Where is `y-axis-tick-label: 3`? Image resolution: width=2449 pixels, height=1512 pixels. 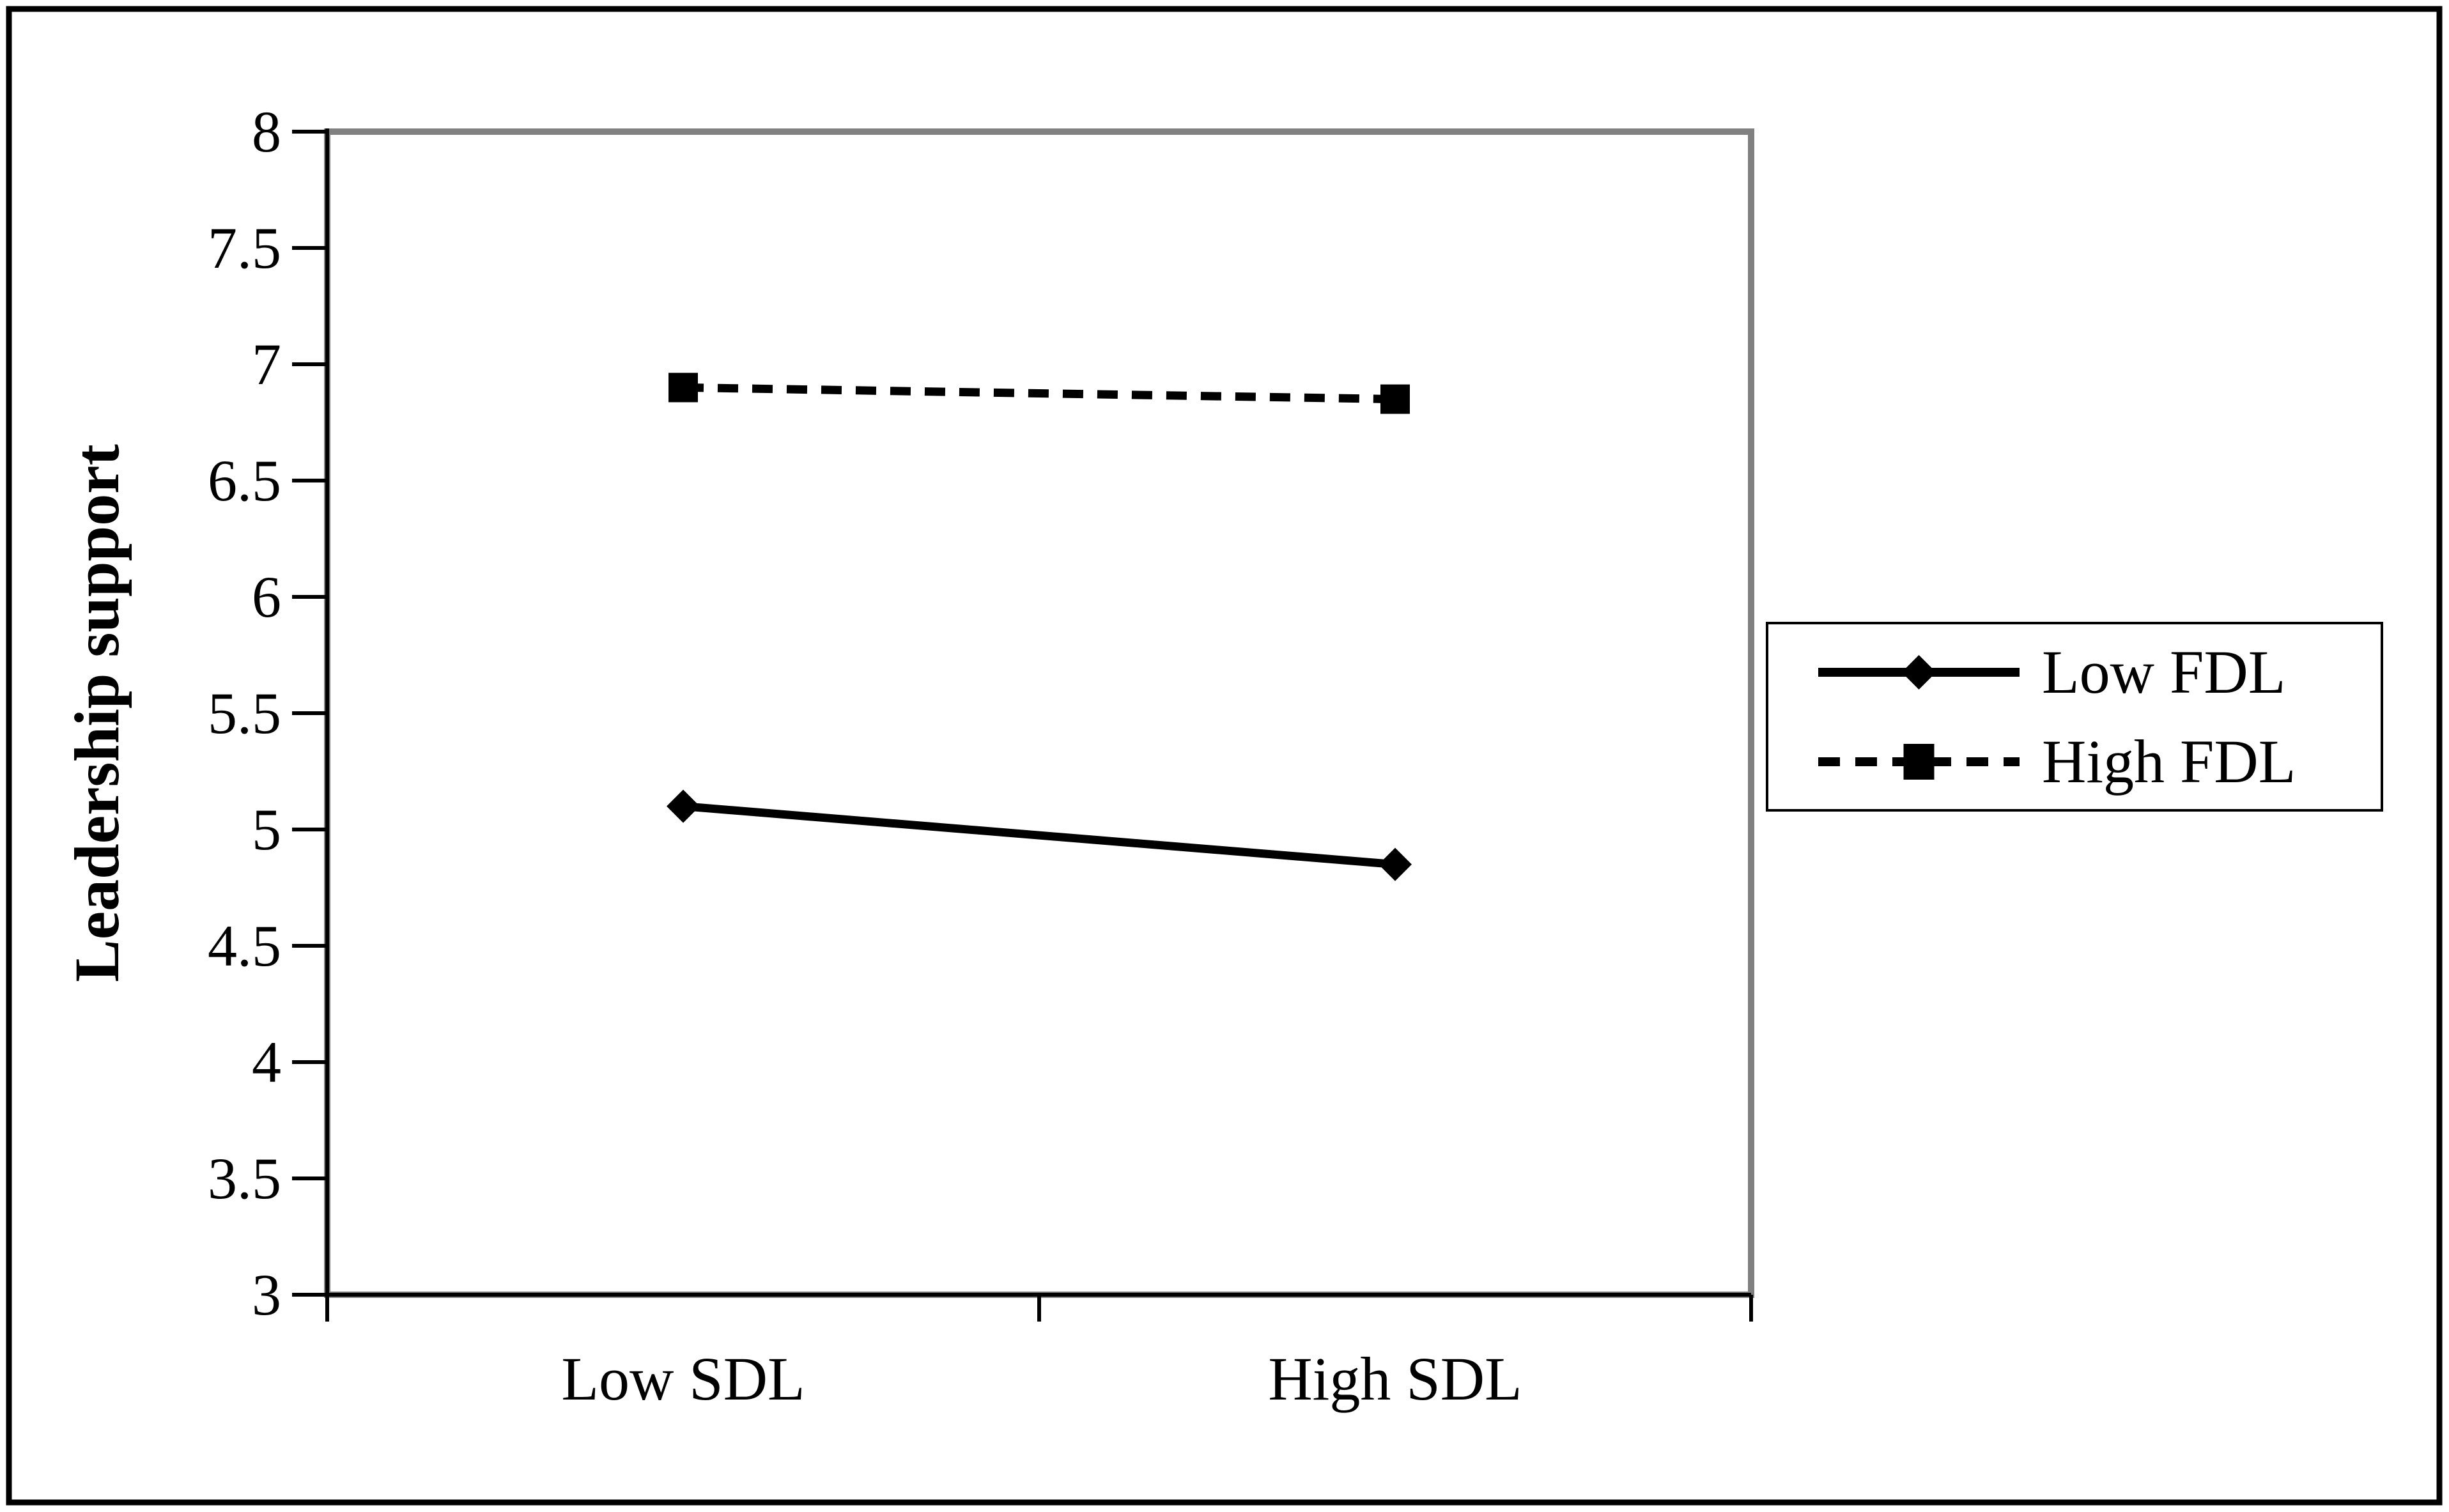
y-axis-tick-label: 3 is located at coordinates (266, 1295).